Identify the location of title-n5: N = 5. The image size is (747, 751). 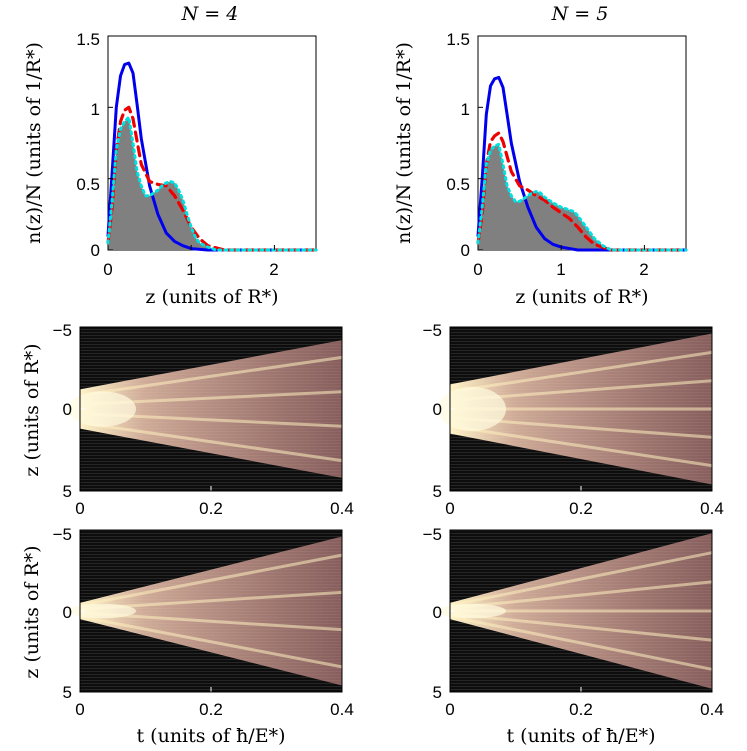
(580, 14).